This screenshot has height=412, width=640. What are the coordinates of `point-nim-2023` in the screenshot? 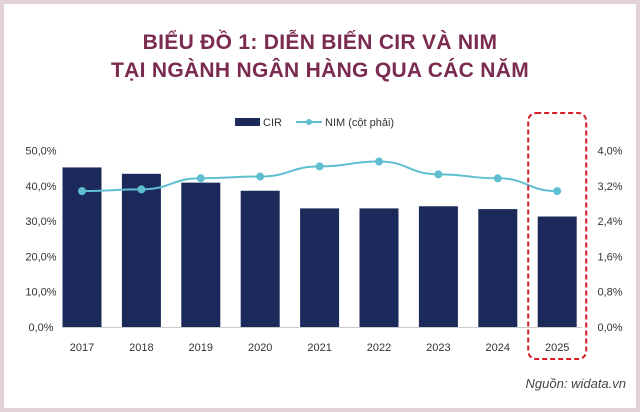 It's located at (438, 174).